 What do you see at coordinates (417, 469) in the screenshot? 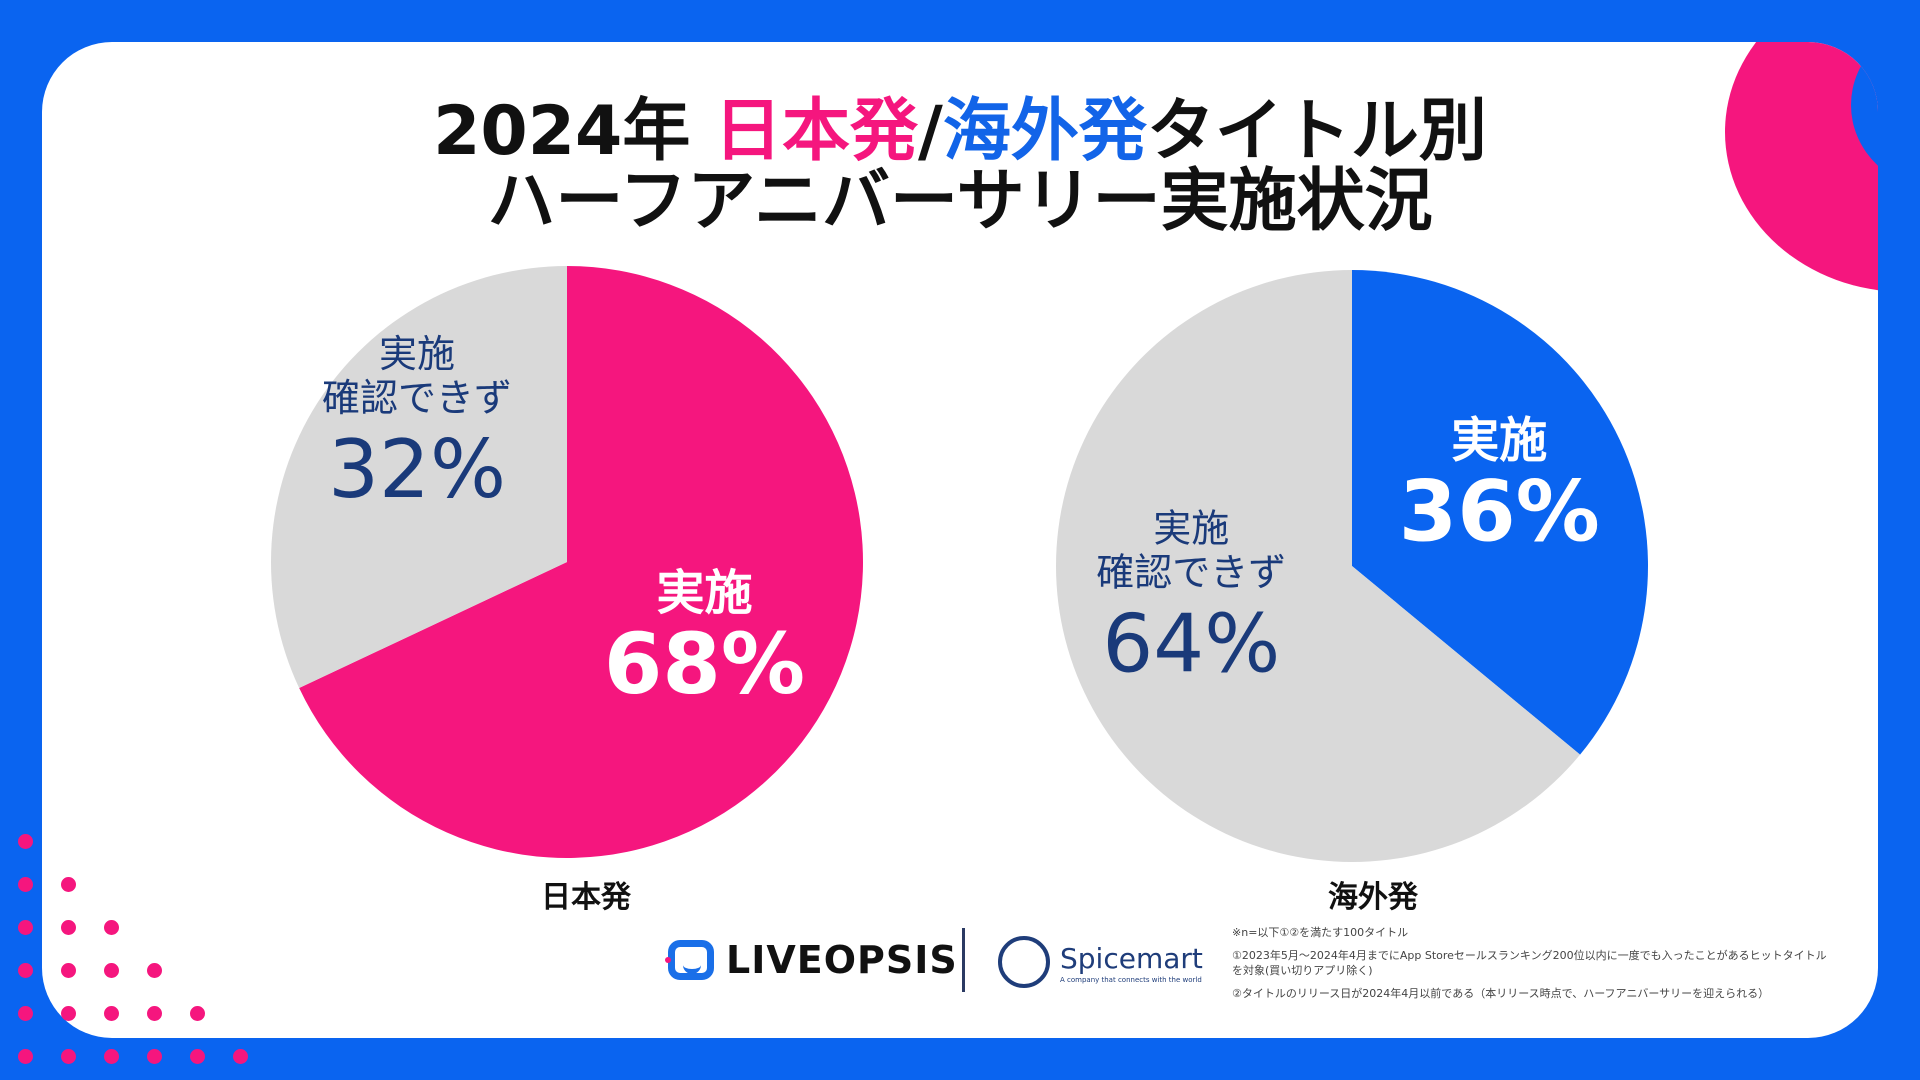
I see `japan-value-not-confirmed: 32%` at bounding box center [417, 469].